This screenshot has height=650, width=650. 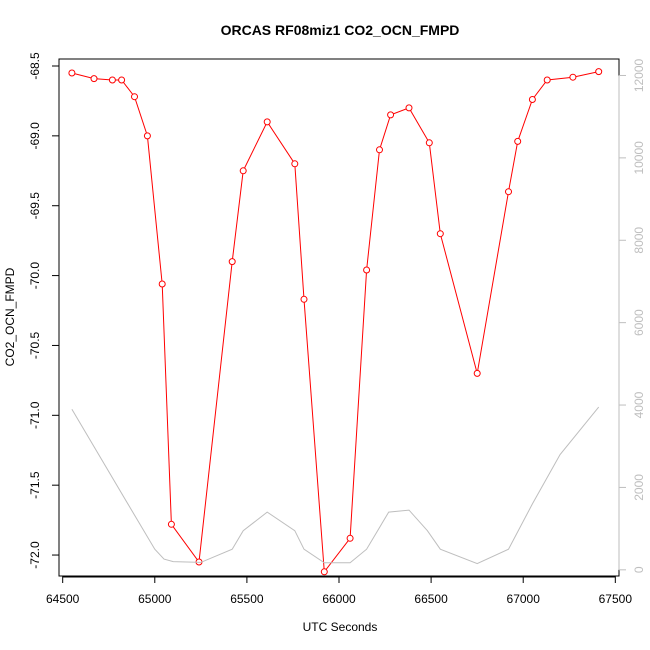 I want to click on y-tick-label: -70.0, so click(x=35, y=276).